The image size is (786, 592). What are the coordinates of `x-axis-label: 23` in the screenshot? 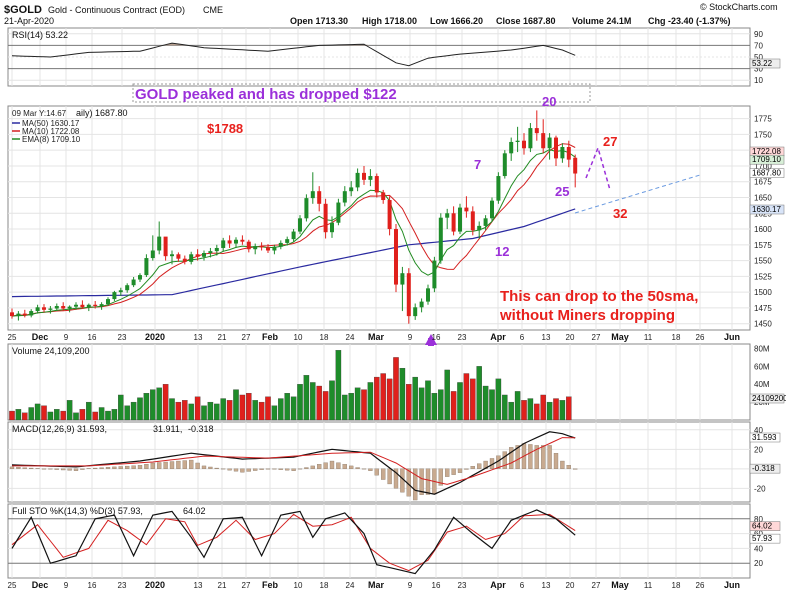 It's located at (462, 337).